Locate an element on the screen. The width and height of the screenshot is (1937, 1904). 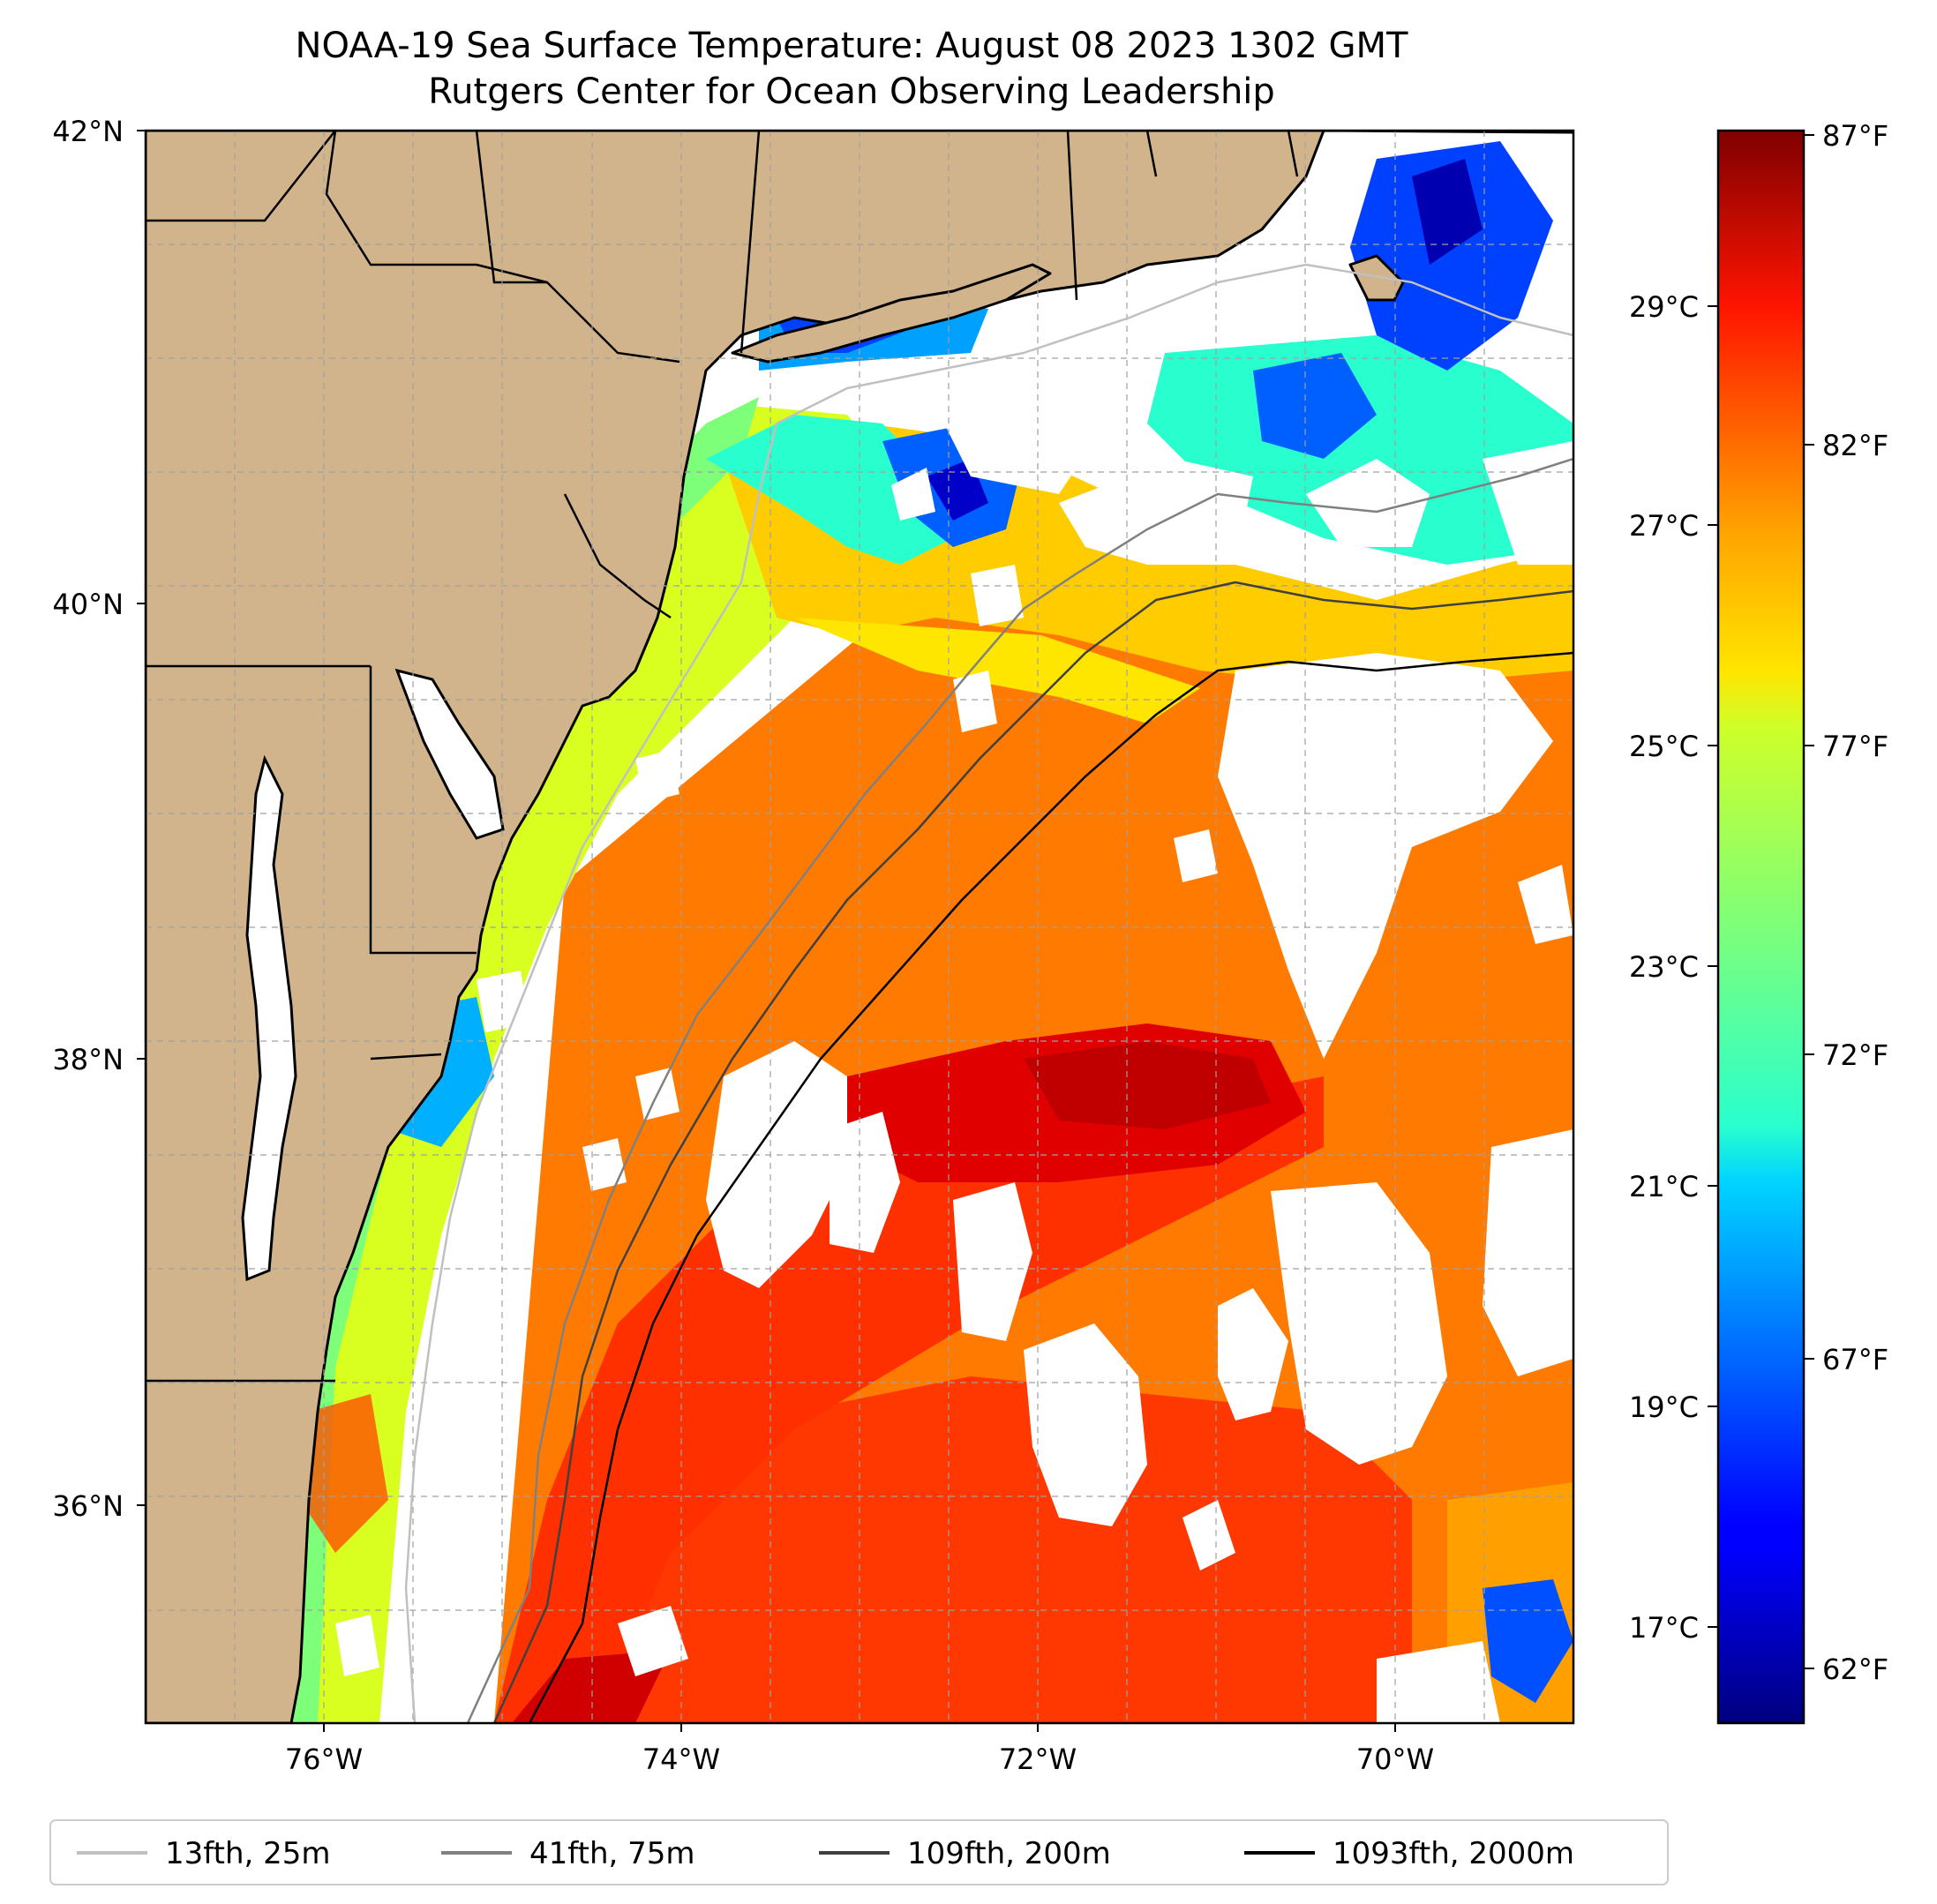
lat-ticks is located at coordinates (141, 818).